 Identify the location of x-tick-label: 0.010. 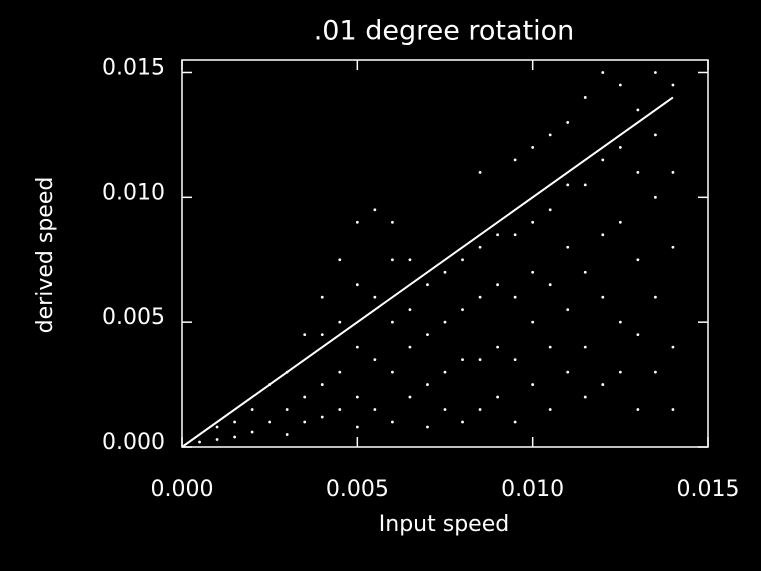
(532, 489).